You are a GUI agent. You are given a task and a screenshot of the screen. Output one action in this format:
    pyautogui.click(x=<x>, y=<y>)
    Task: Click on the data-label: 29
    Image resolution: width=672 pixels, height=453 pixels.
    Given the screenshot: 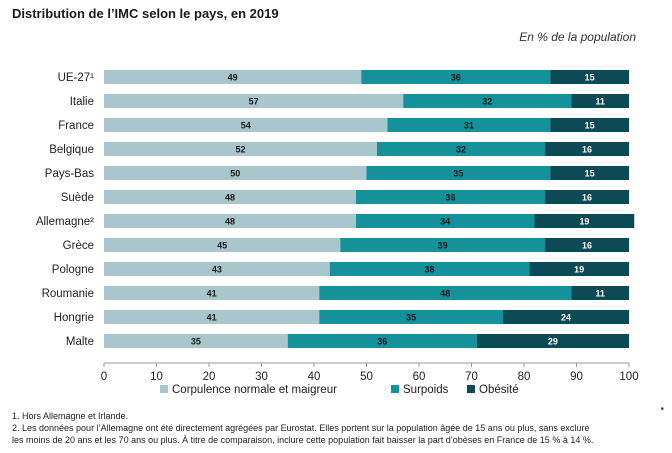 What is the action you would take?
    pyautogui.click(x=553, y=342)
    